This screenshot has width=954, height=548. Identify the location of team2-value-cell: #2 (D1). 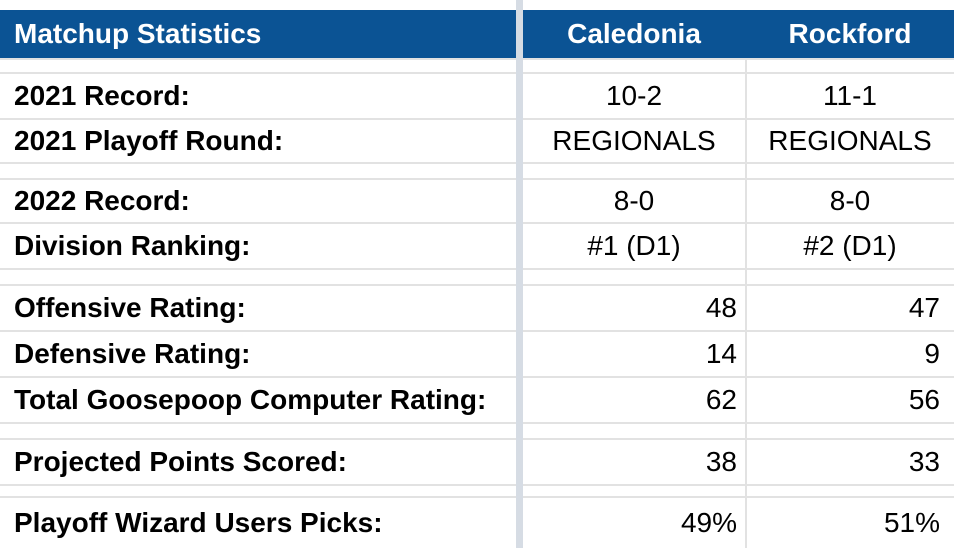
(850, 245).